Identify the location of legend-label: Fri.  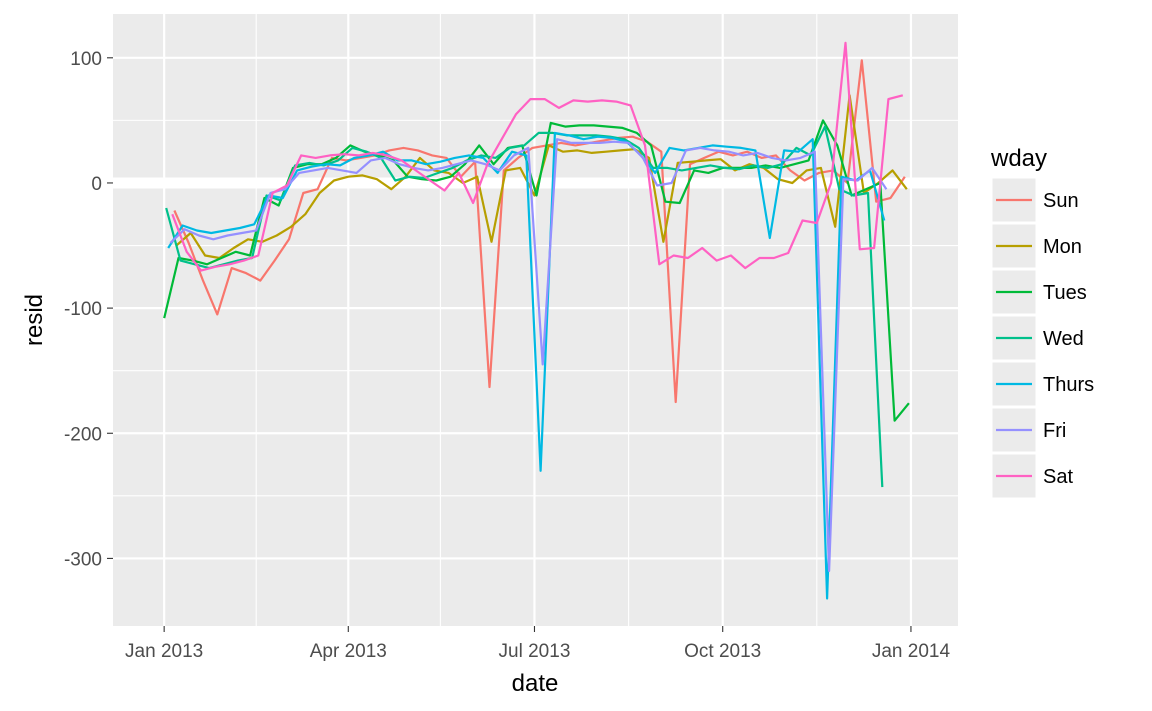
(1054, 431).